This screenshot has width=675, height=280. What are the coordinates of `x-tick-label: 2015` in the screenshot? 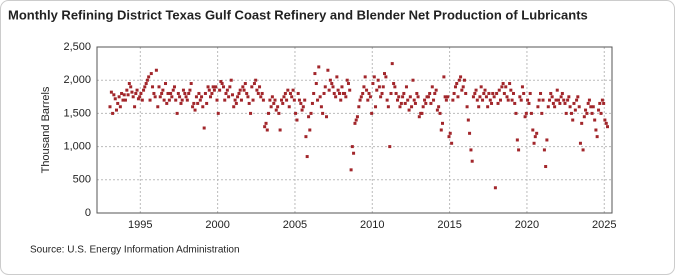 It's located at (449, 225).